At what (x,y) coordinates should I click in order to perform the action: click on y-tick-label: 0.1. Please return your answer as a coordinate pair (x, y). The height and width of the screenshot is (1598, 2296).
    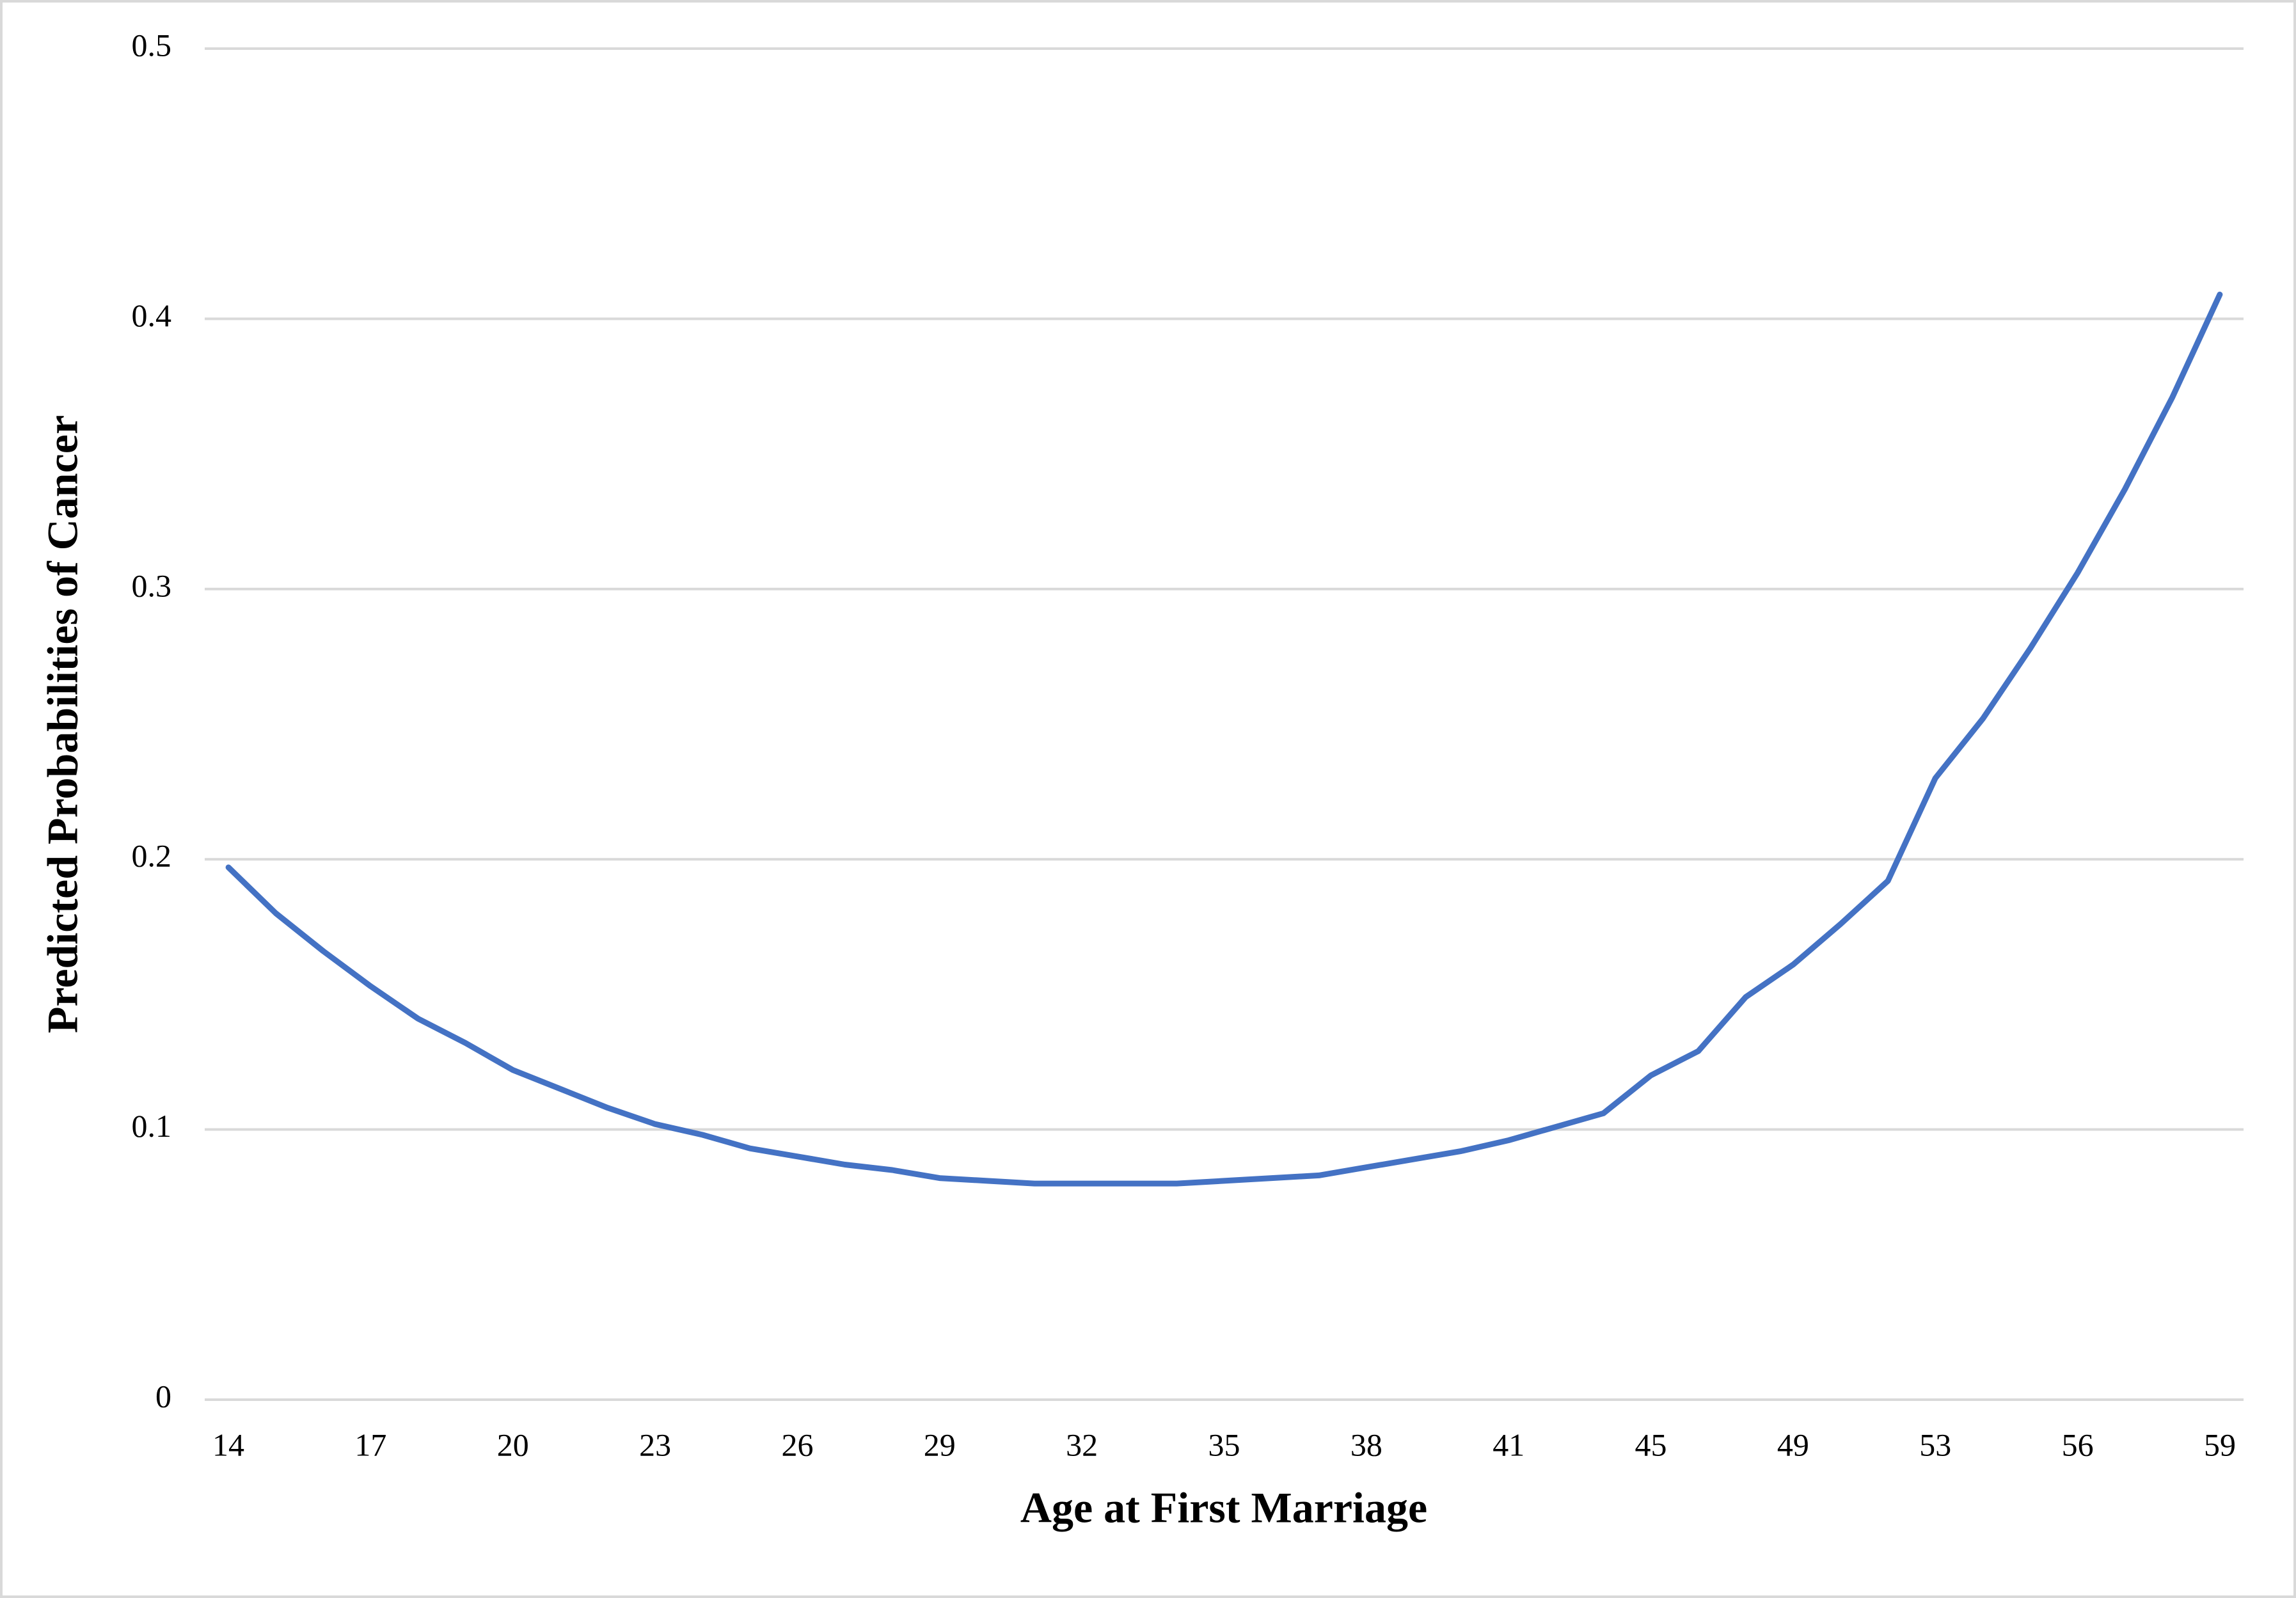
    Looking at the image, I should click on (152, 1126).